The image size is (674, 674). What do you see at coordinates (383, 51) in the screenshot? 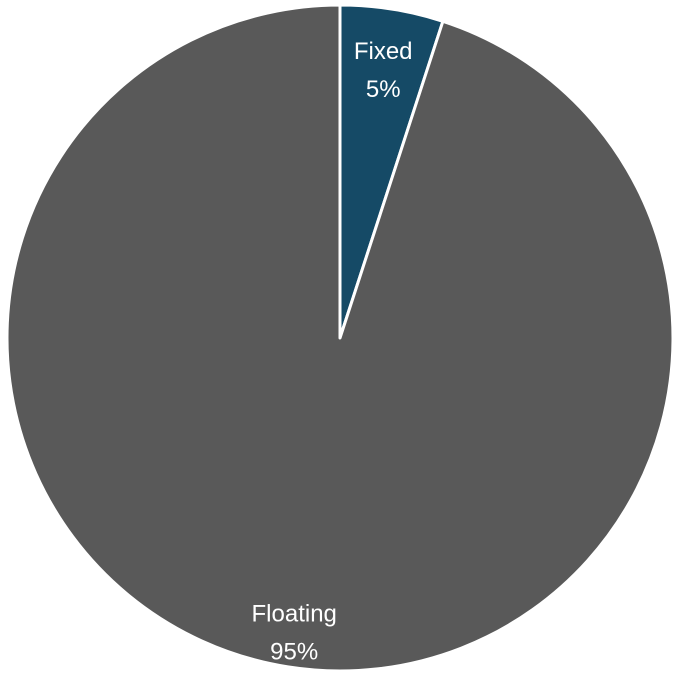
I see `slice-label-name: Fixed` at bounding box center [383, 51].